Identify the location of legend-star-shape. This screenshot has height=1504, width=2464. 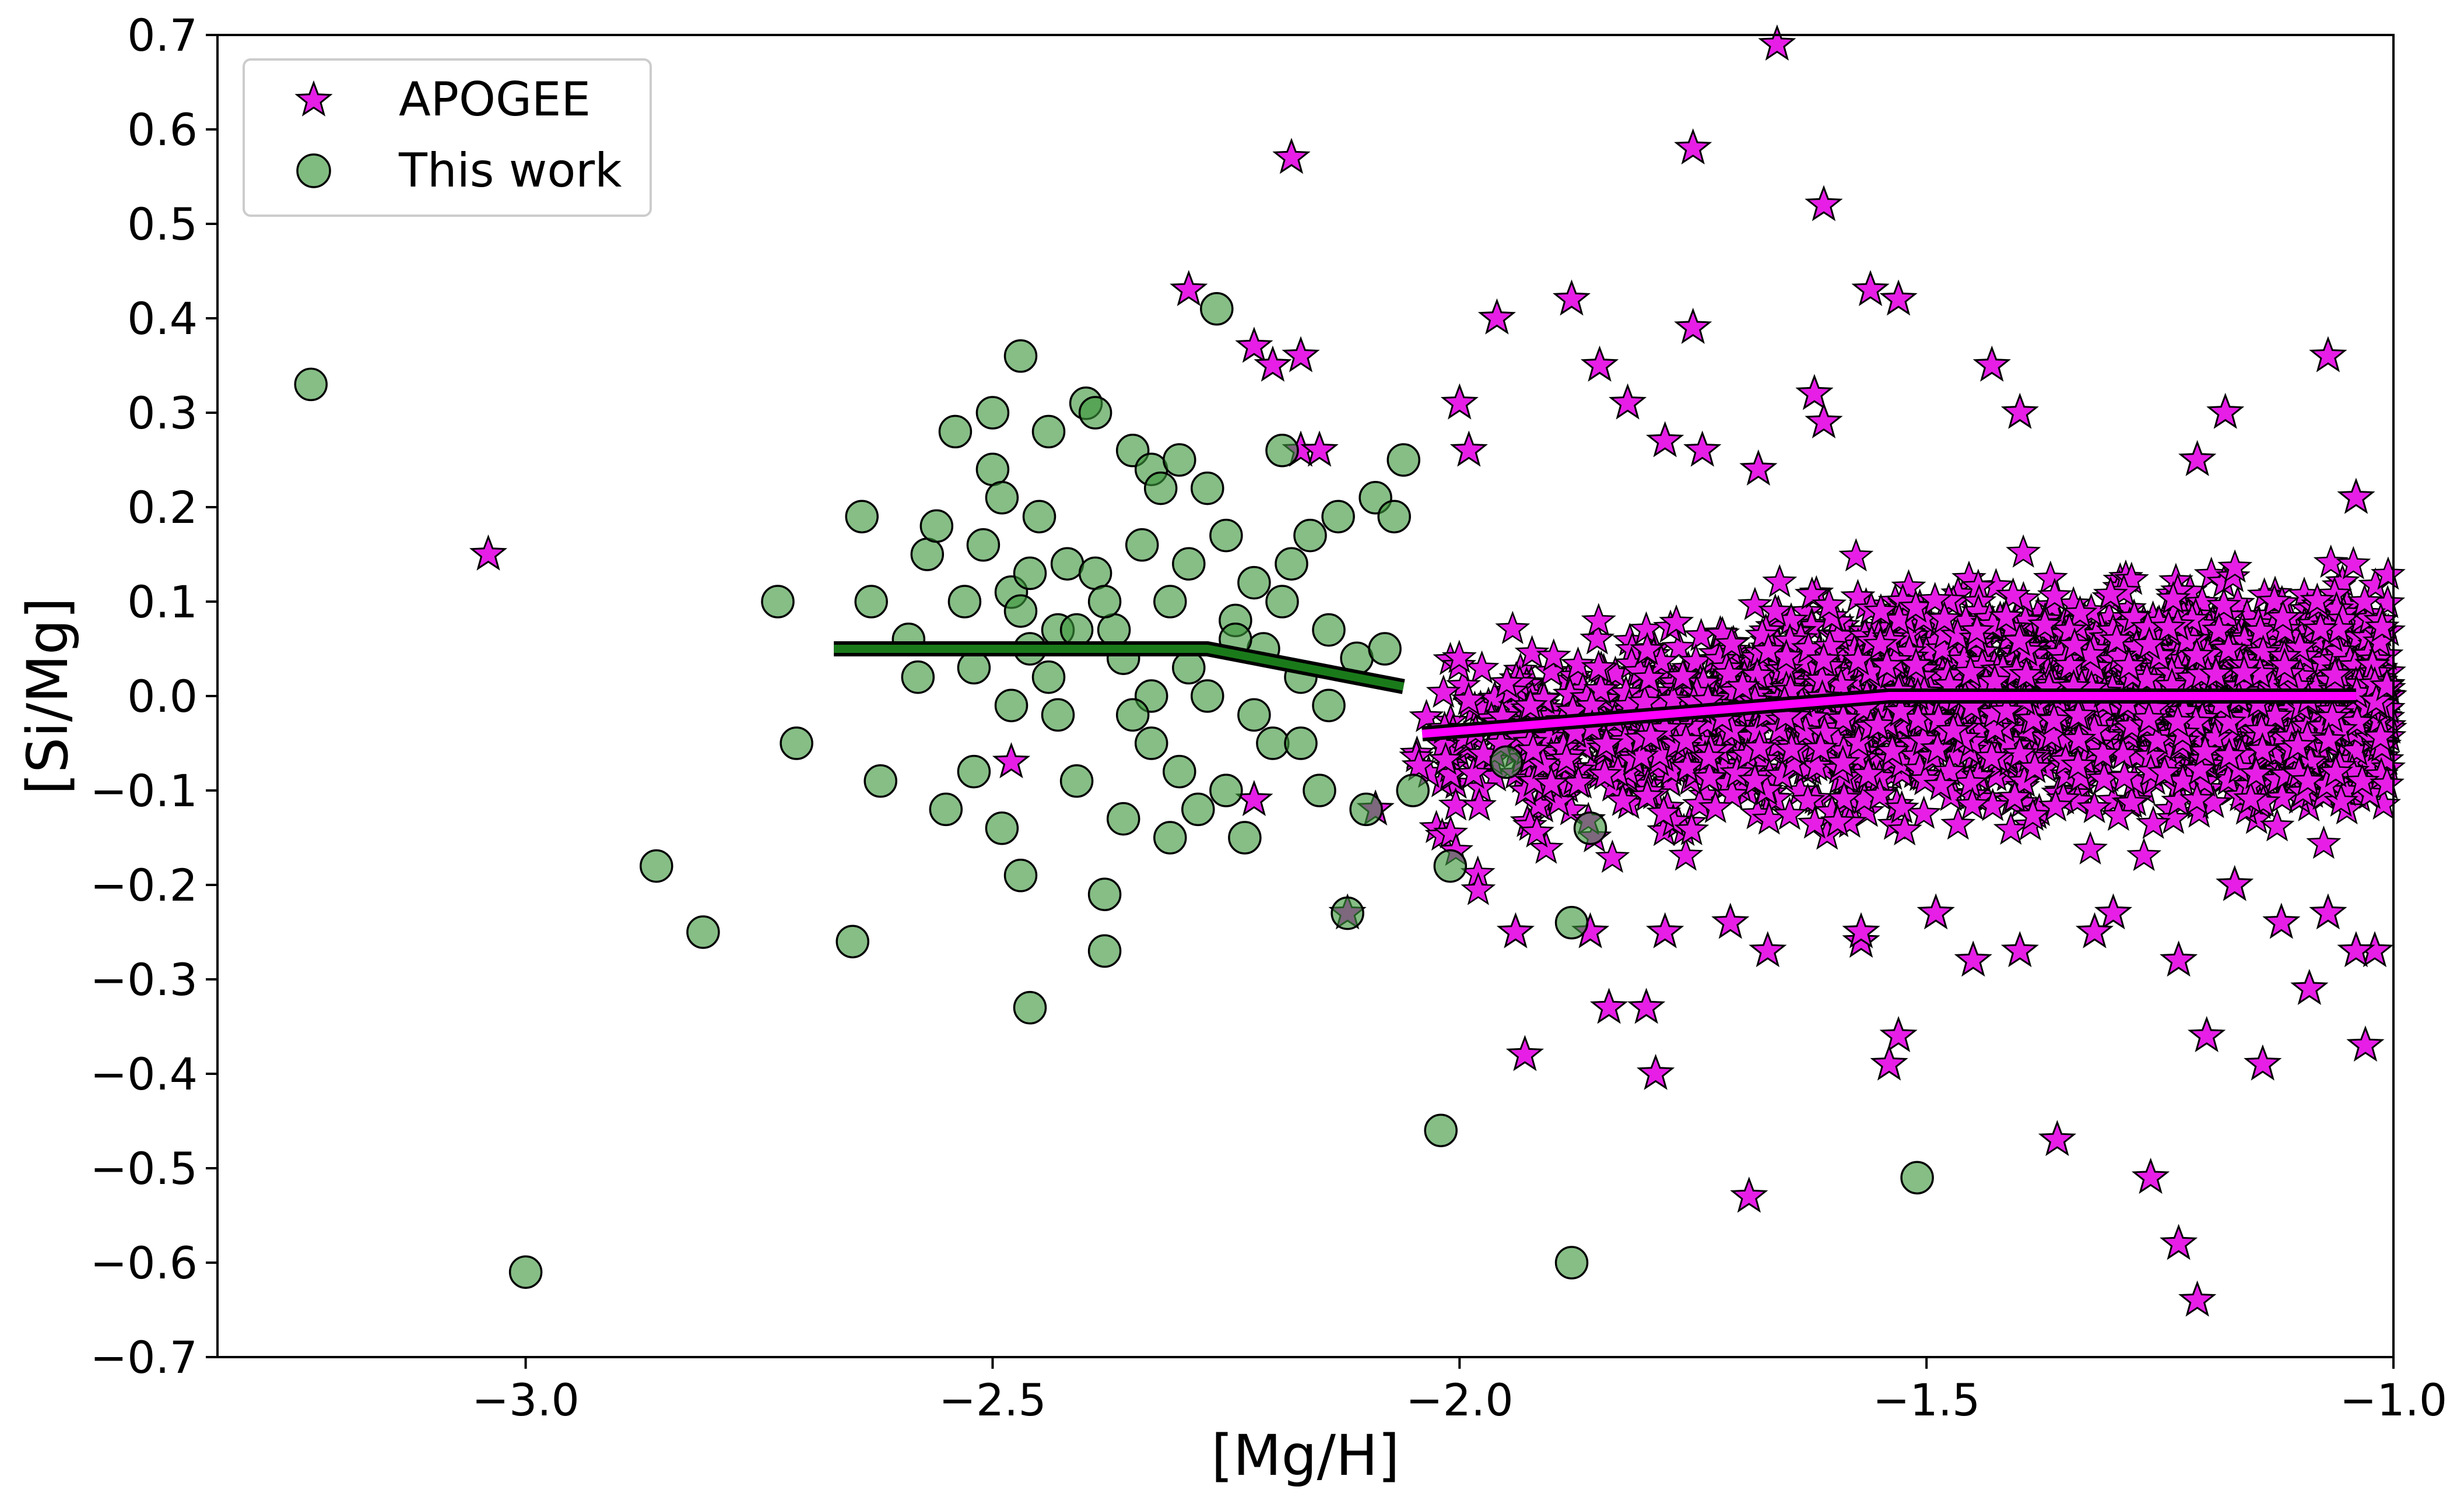
(313, 98).